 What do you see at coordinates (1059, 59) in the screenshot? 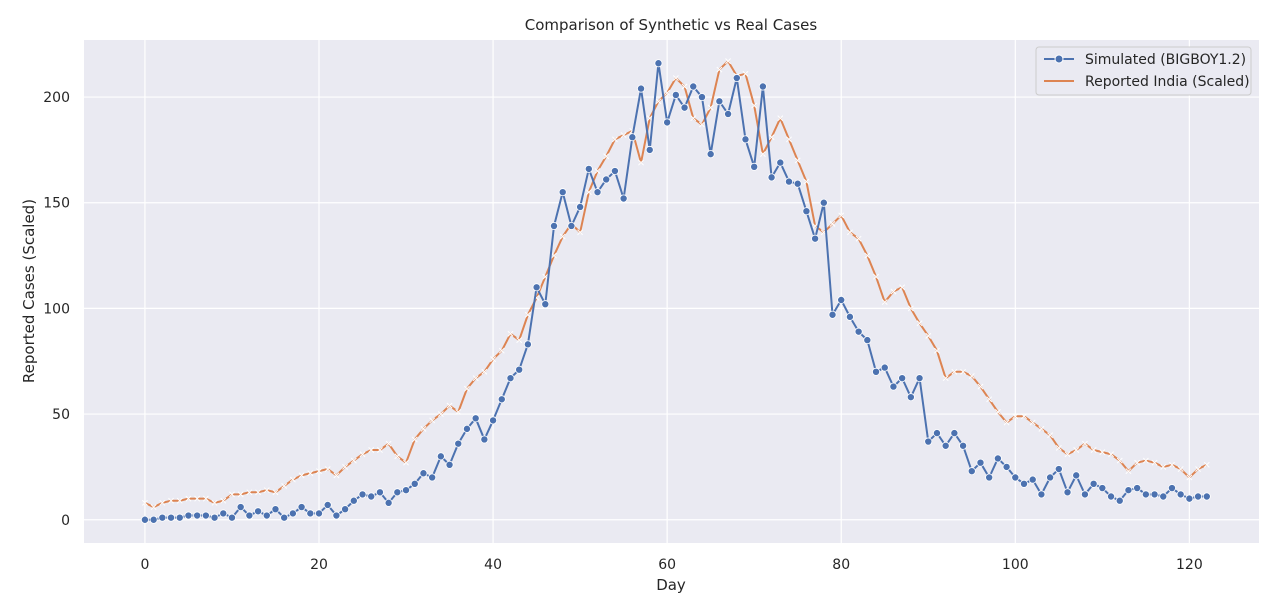
I see `legend-marker-simulated` at bounding box center [1059, 59].